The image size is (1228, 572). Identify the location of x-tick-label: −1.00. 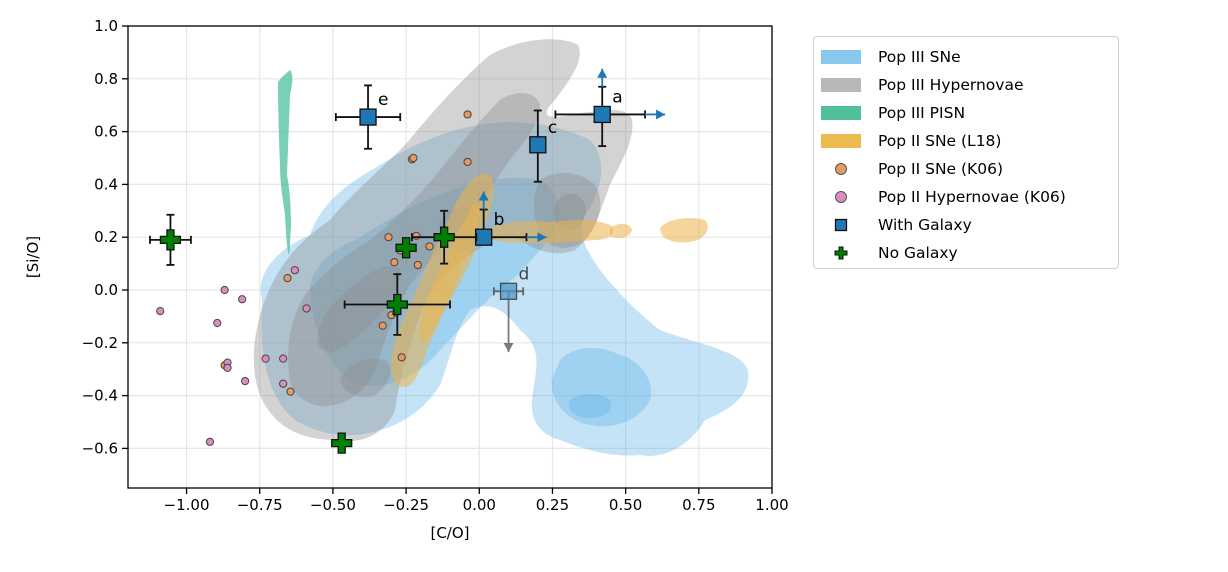
(187, 505).